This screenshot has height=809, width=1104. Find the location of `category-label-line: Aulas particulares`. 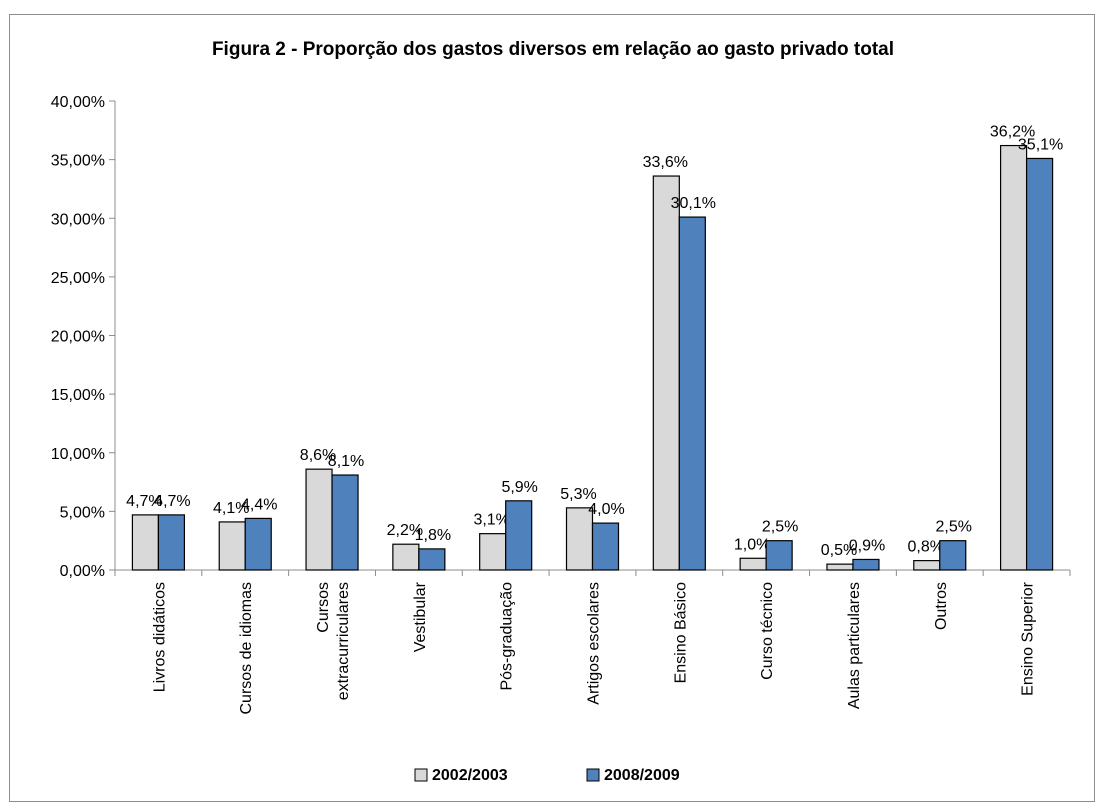

category-label-line: Aulas particulares is located at coordinates (854, 645).